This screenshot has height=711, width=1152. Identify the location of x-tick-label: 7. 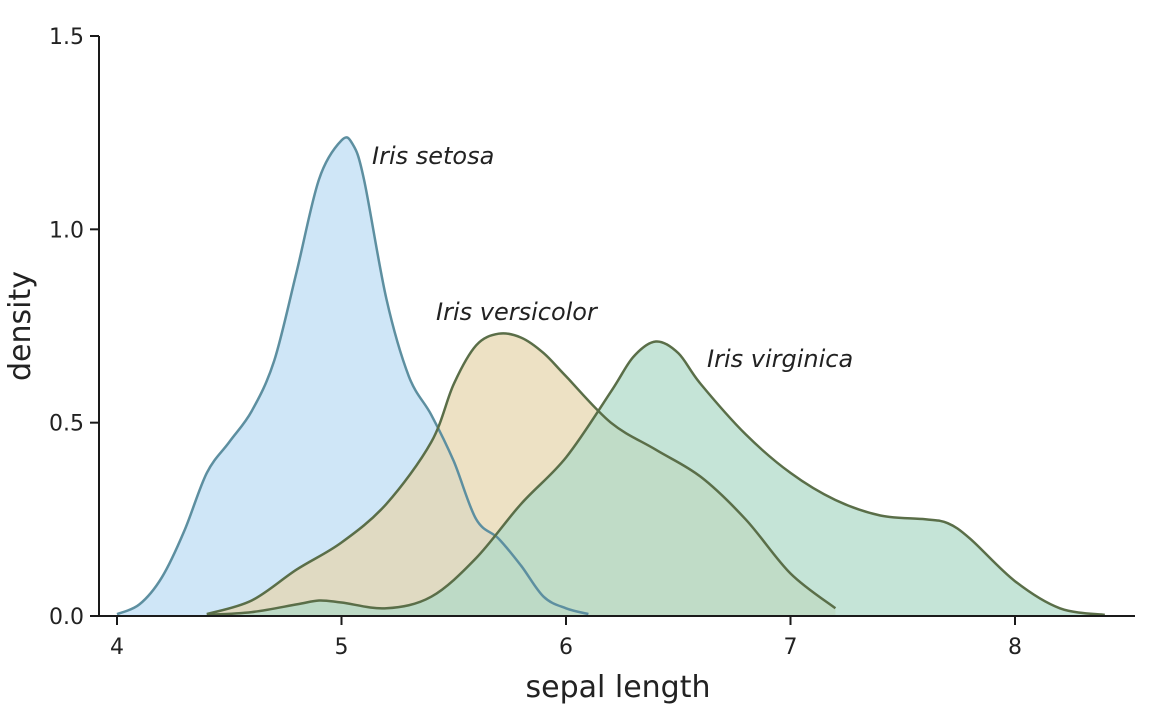
(791, 647).